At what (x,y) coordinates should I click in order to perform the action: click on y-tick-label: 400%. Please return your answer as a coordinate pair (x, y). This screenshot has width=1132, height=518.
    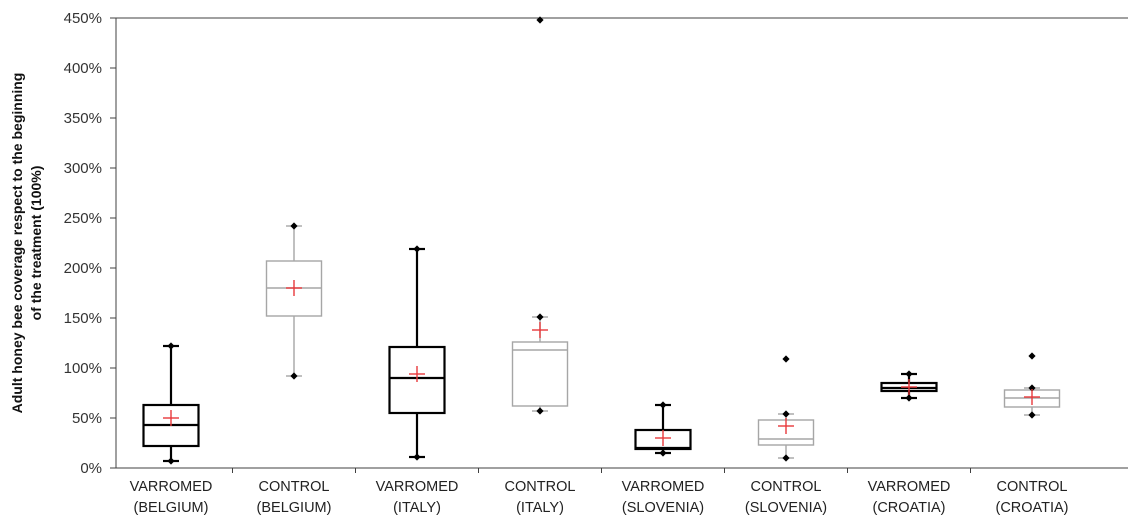
    Looking at the image, I should click on (83, 68).